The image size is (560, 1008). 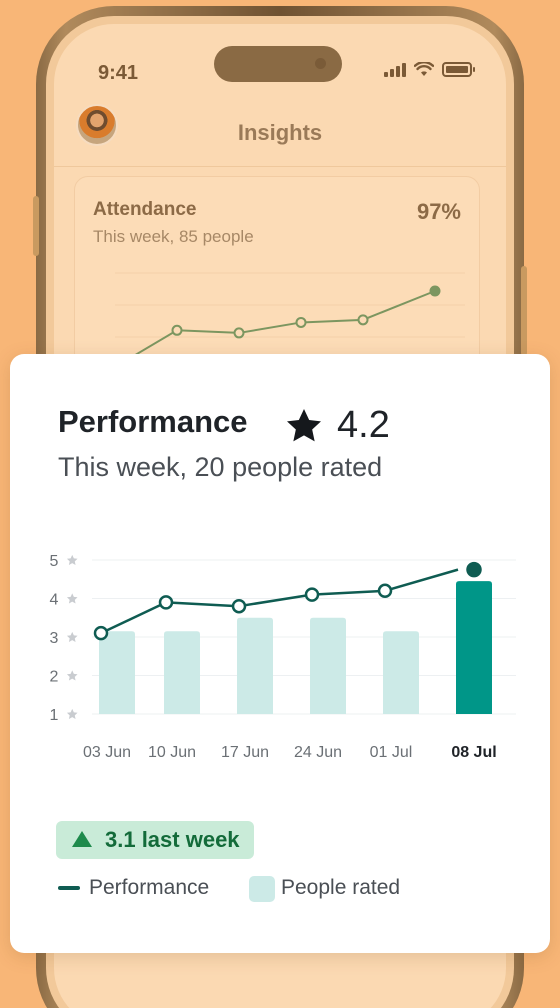 What do you see at coordinates (424, 69) in the screenshot?
I see `wifi-icon` at bounding box center [424, 69].